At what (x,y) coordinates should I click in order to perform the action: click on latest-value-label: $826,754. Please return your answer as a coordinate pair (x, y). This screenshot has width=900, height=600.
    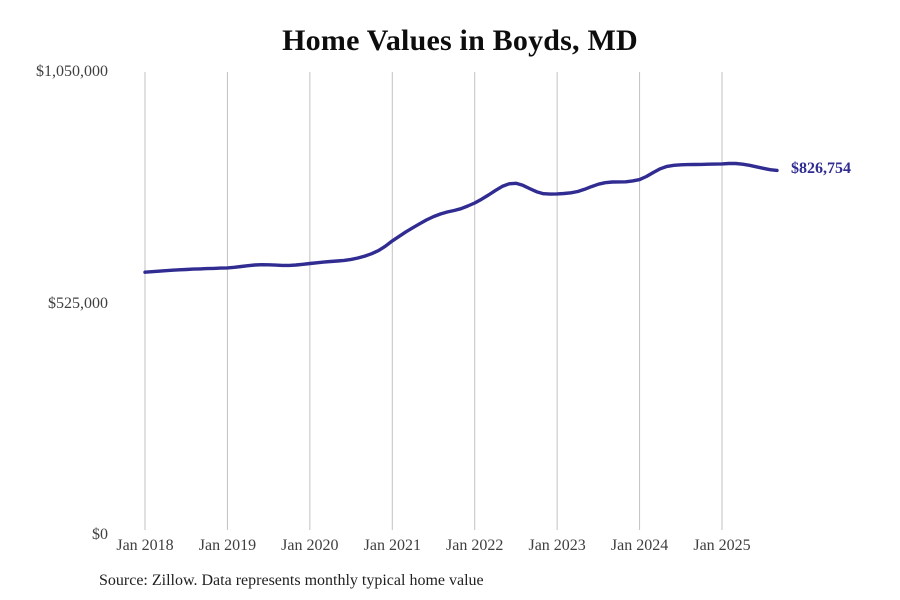
    Looking at the image, I should click on (820, 169).